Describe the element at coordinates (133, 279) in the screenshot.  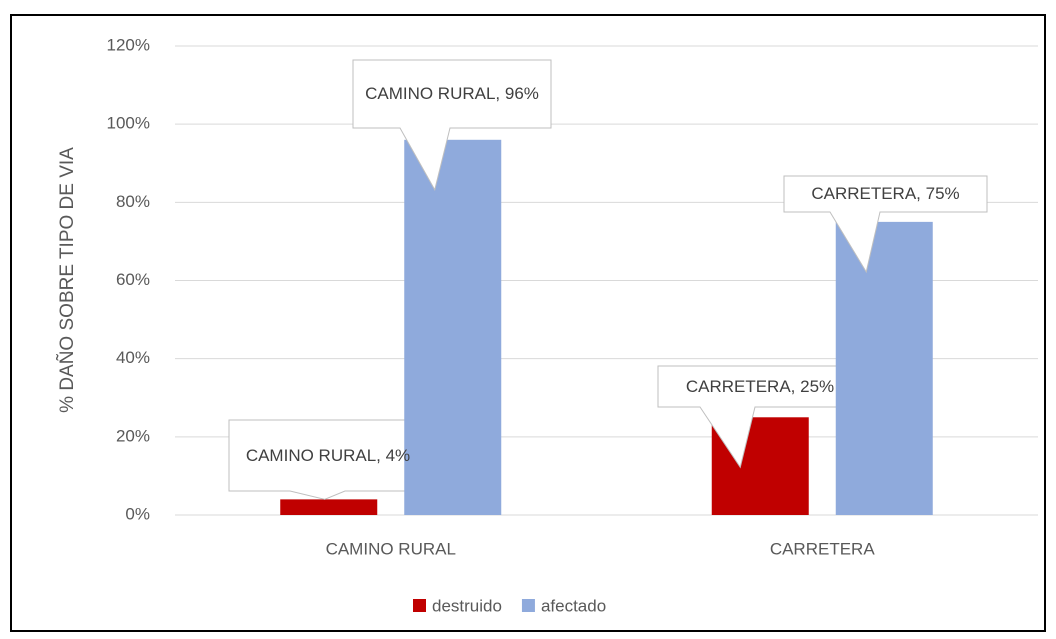
I see `y-tick-label: 60%` at that location.